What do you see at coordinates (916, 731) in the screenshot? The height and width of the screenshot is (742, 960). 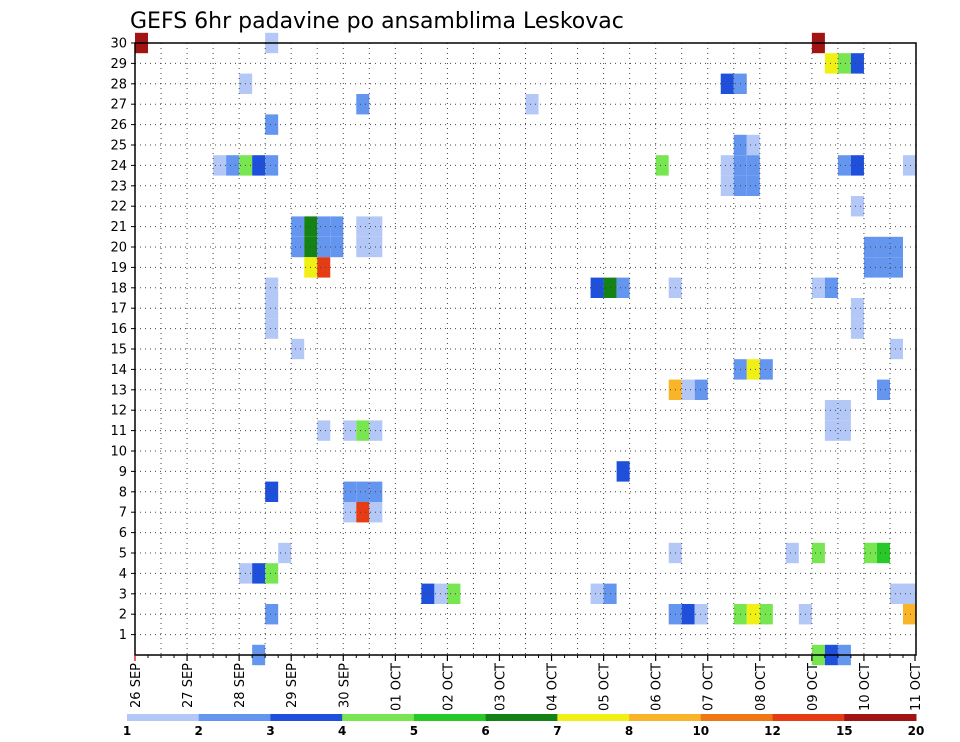 I see `colorbar-label: 20` at bounding box center [916, 731].